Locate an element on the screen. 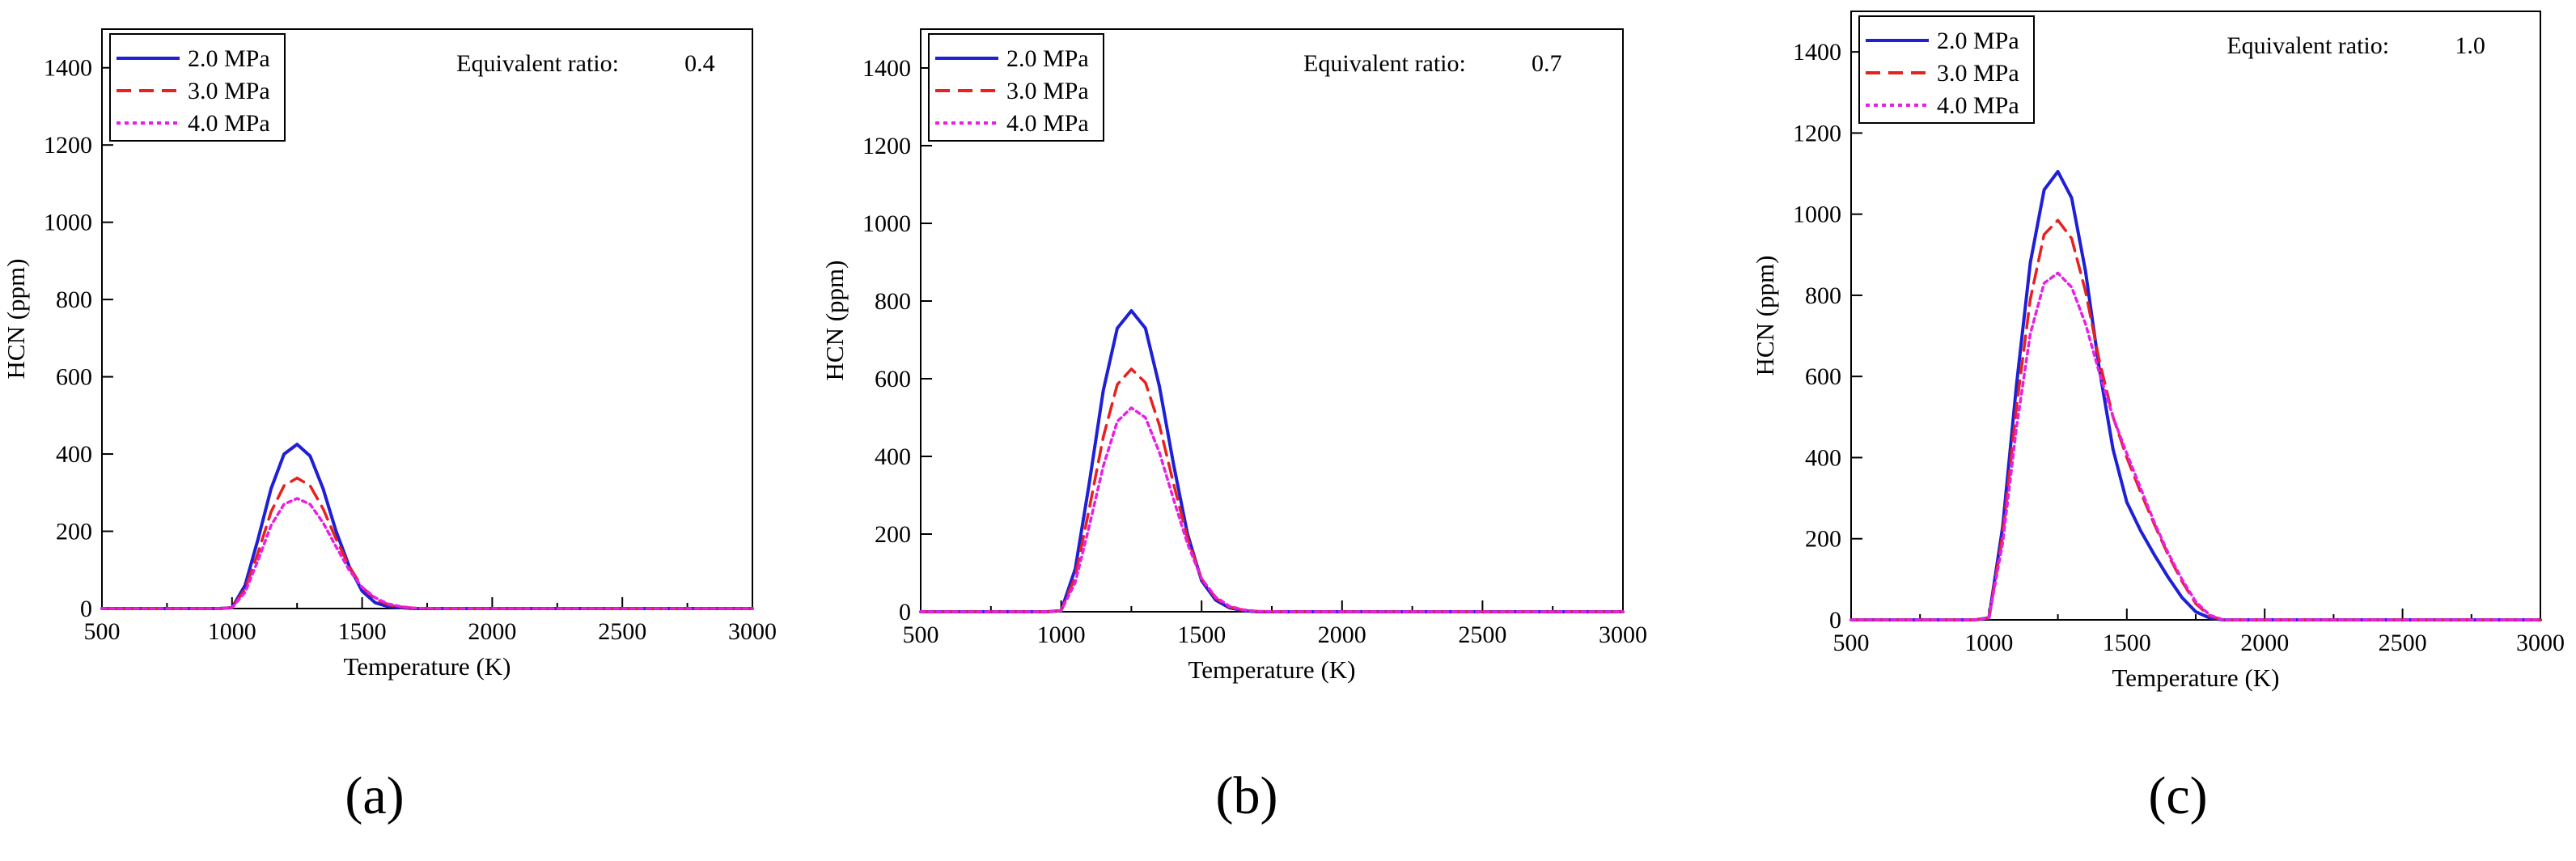  equivalent-ratio-value: 0.4 is located at coordinates (699, 63).